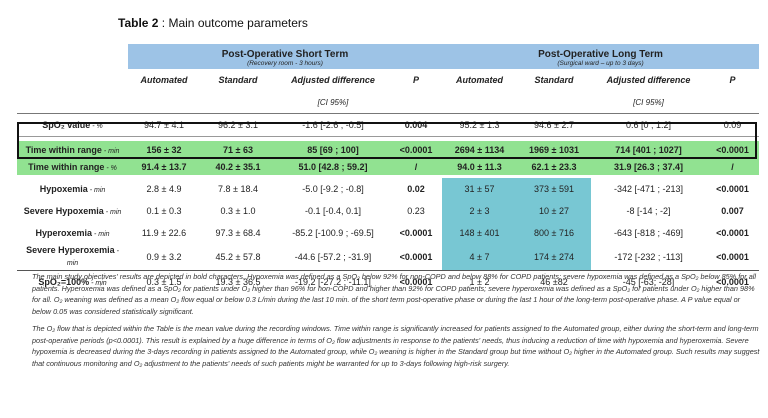 The height and width of the screenshot is (418, 768). Describe the element at coordinates (600, 63) in the screenshot. I see `long-term-subtitle: (Surgical ward – up to 3 days)` at that location.